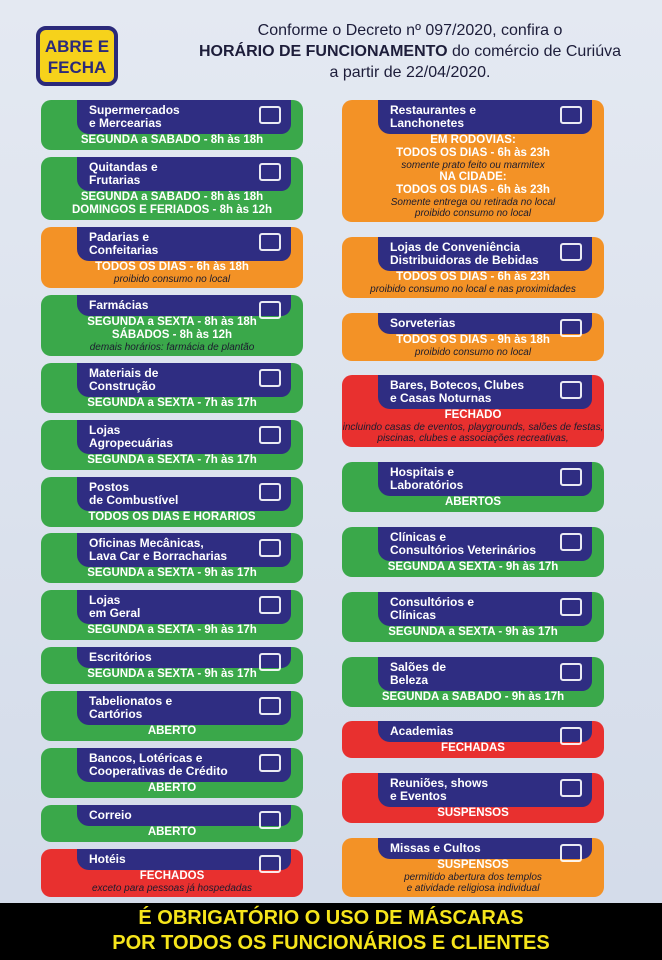 The width and height of the screenshot is (662, 960). I want to click on card-tab: Restaurantes e Lanchonetes, so click(485, 117).